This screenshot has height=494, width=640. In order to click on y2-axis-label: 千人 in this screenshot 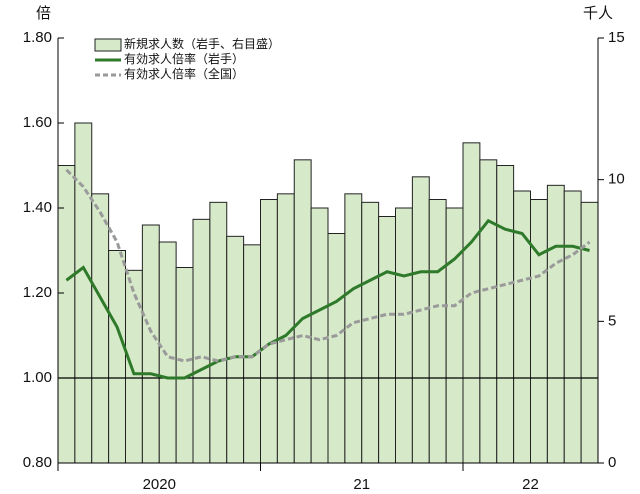, I will do `click(598, 13)`.